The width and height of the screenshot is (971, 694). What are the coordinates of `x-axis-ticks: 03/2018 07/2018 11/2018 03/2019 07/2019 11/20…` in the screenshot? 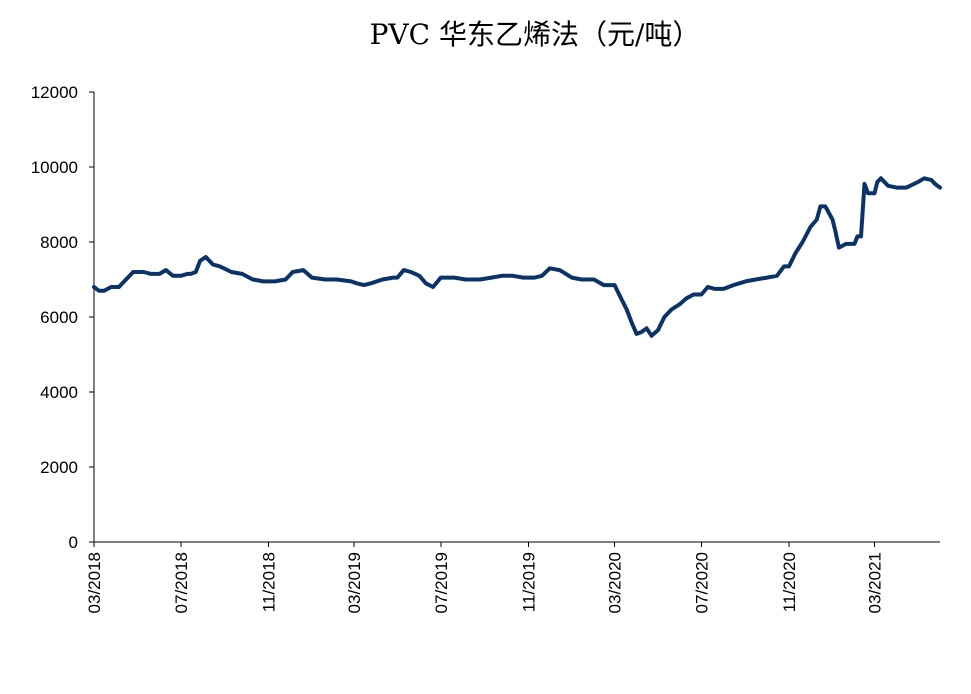 It's located at (484, 577).